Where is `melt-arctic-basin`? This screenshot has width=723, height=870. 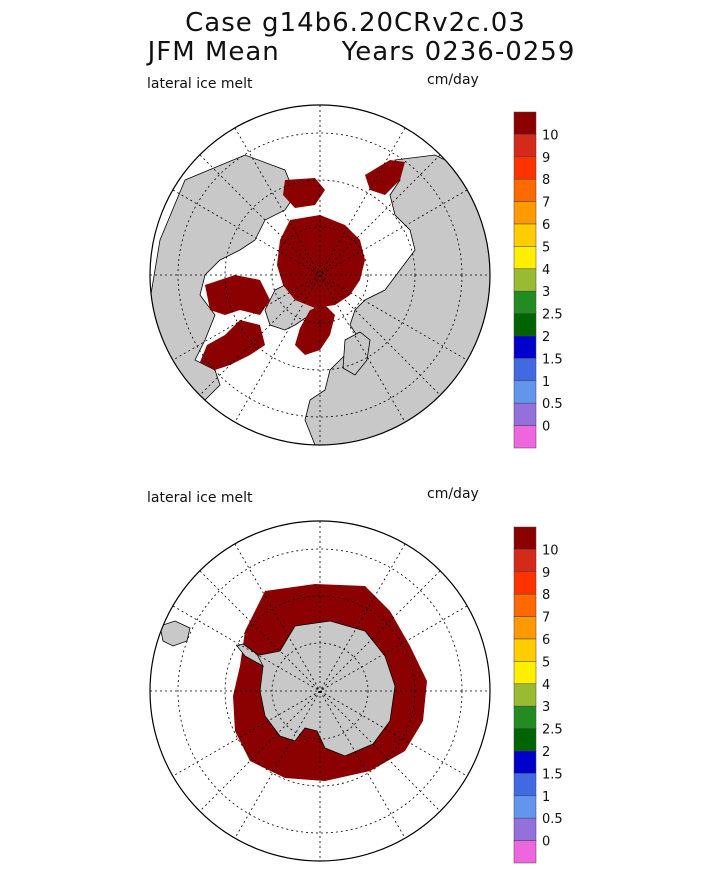
melt-arctic-basin is located at coordinates (321, 261).